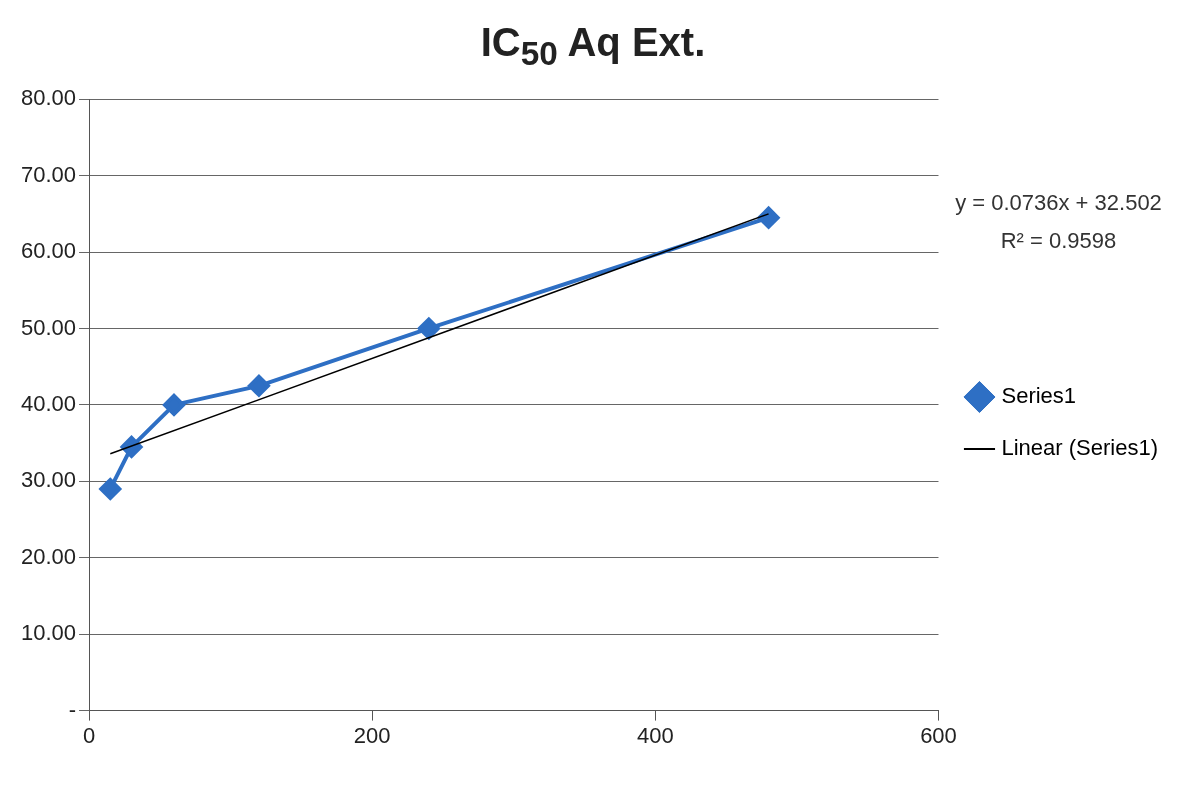  I want to click on y-tick-label: 50.00, so click(48, 327).